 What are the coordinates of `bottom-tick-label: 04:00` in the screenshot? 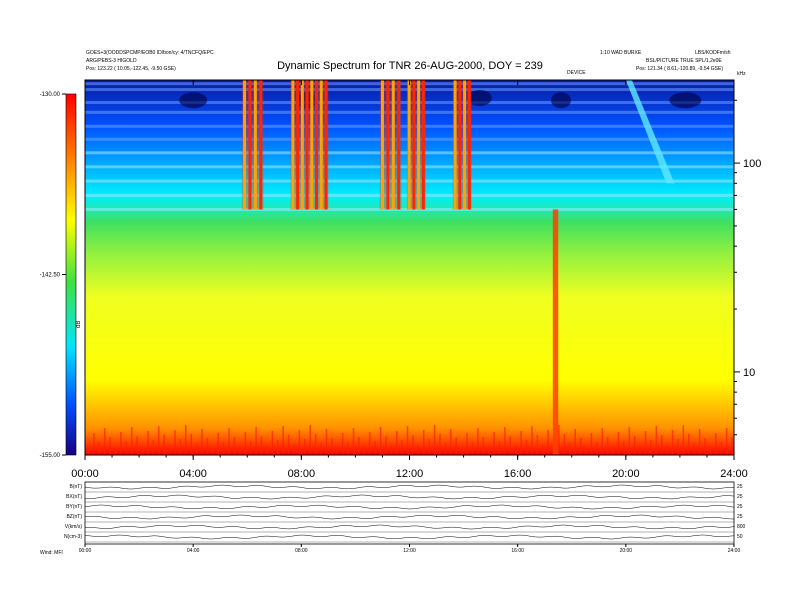 It's located at (193, 551).